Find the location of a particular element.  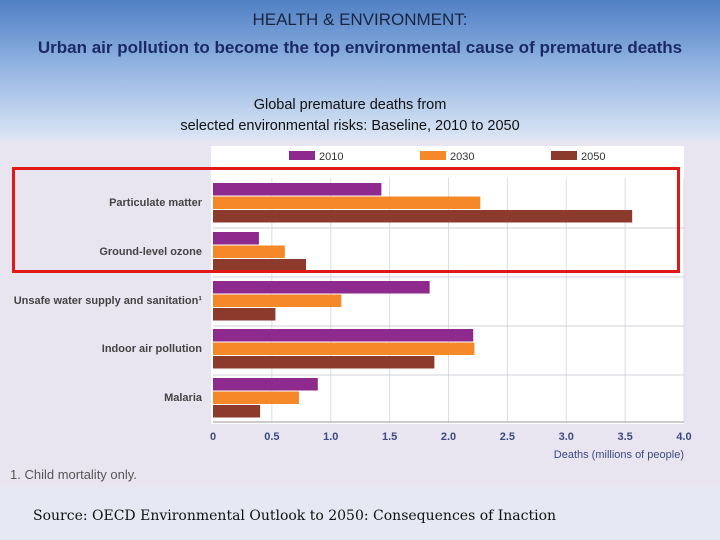

x-tick-label: 3.0 is located at coordinates (566, 437).